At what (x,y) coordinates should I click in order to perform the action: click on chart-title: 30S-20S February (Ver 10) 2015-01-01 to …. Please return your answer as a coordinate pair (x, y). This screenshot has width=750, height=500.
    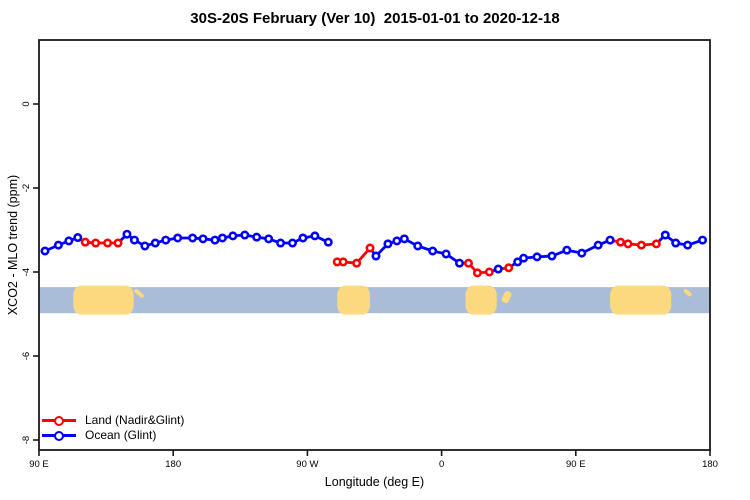
    Looking at the image, I should click on (375, 18).